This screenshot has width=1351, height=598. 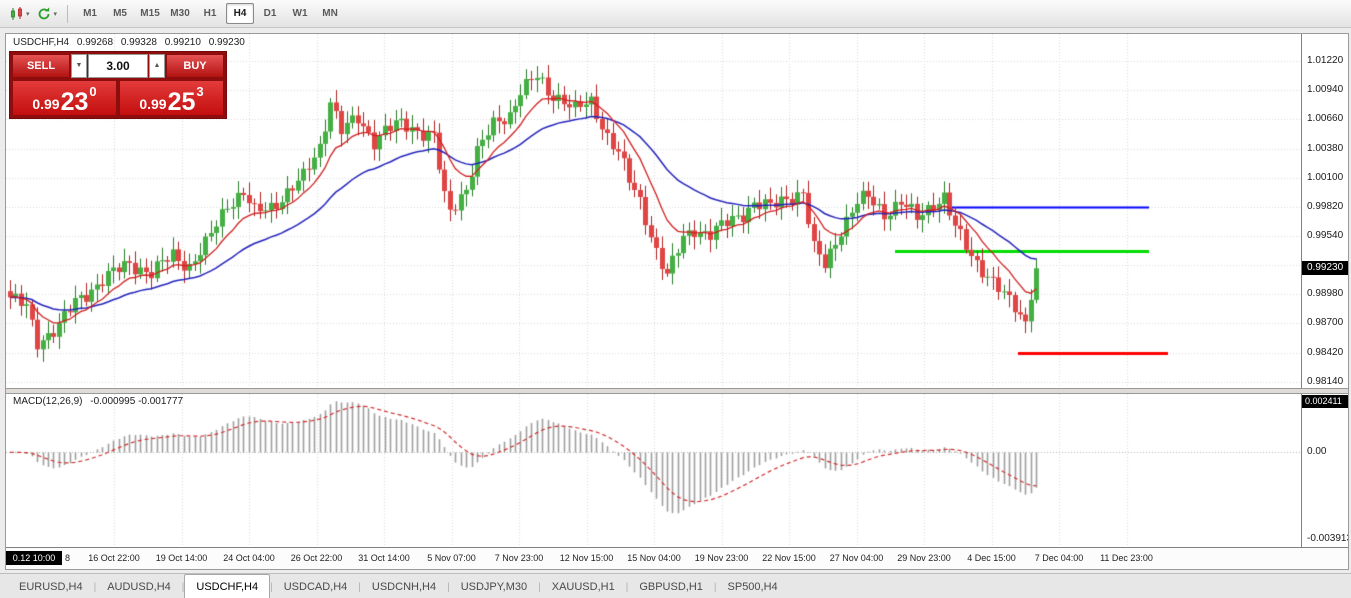 What do you see at coordinates (991, 558) in the screenshot?
I see `time-axis-label: 4 Dec 15:00` at bounding box center [991, 558].